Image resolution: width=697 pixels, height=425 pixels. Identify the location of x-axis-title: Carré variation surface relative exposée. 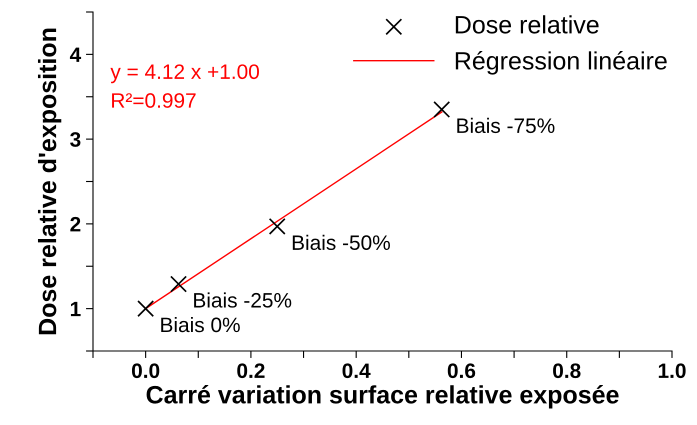
(382, 397).